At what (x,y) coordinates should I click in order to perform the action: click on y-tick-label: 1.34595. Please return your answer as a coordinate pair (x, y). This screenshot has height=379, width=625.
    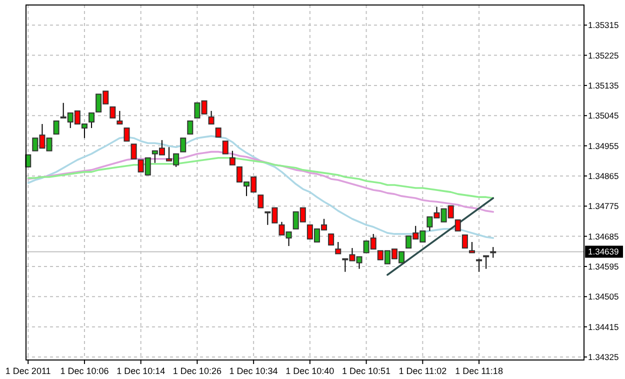
    Looking at the image, I should click on (603, 266).